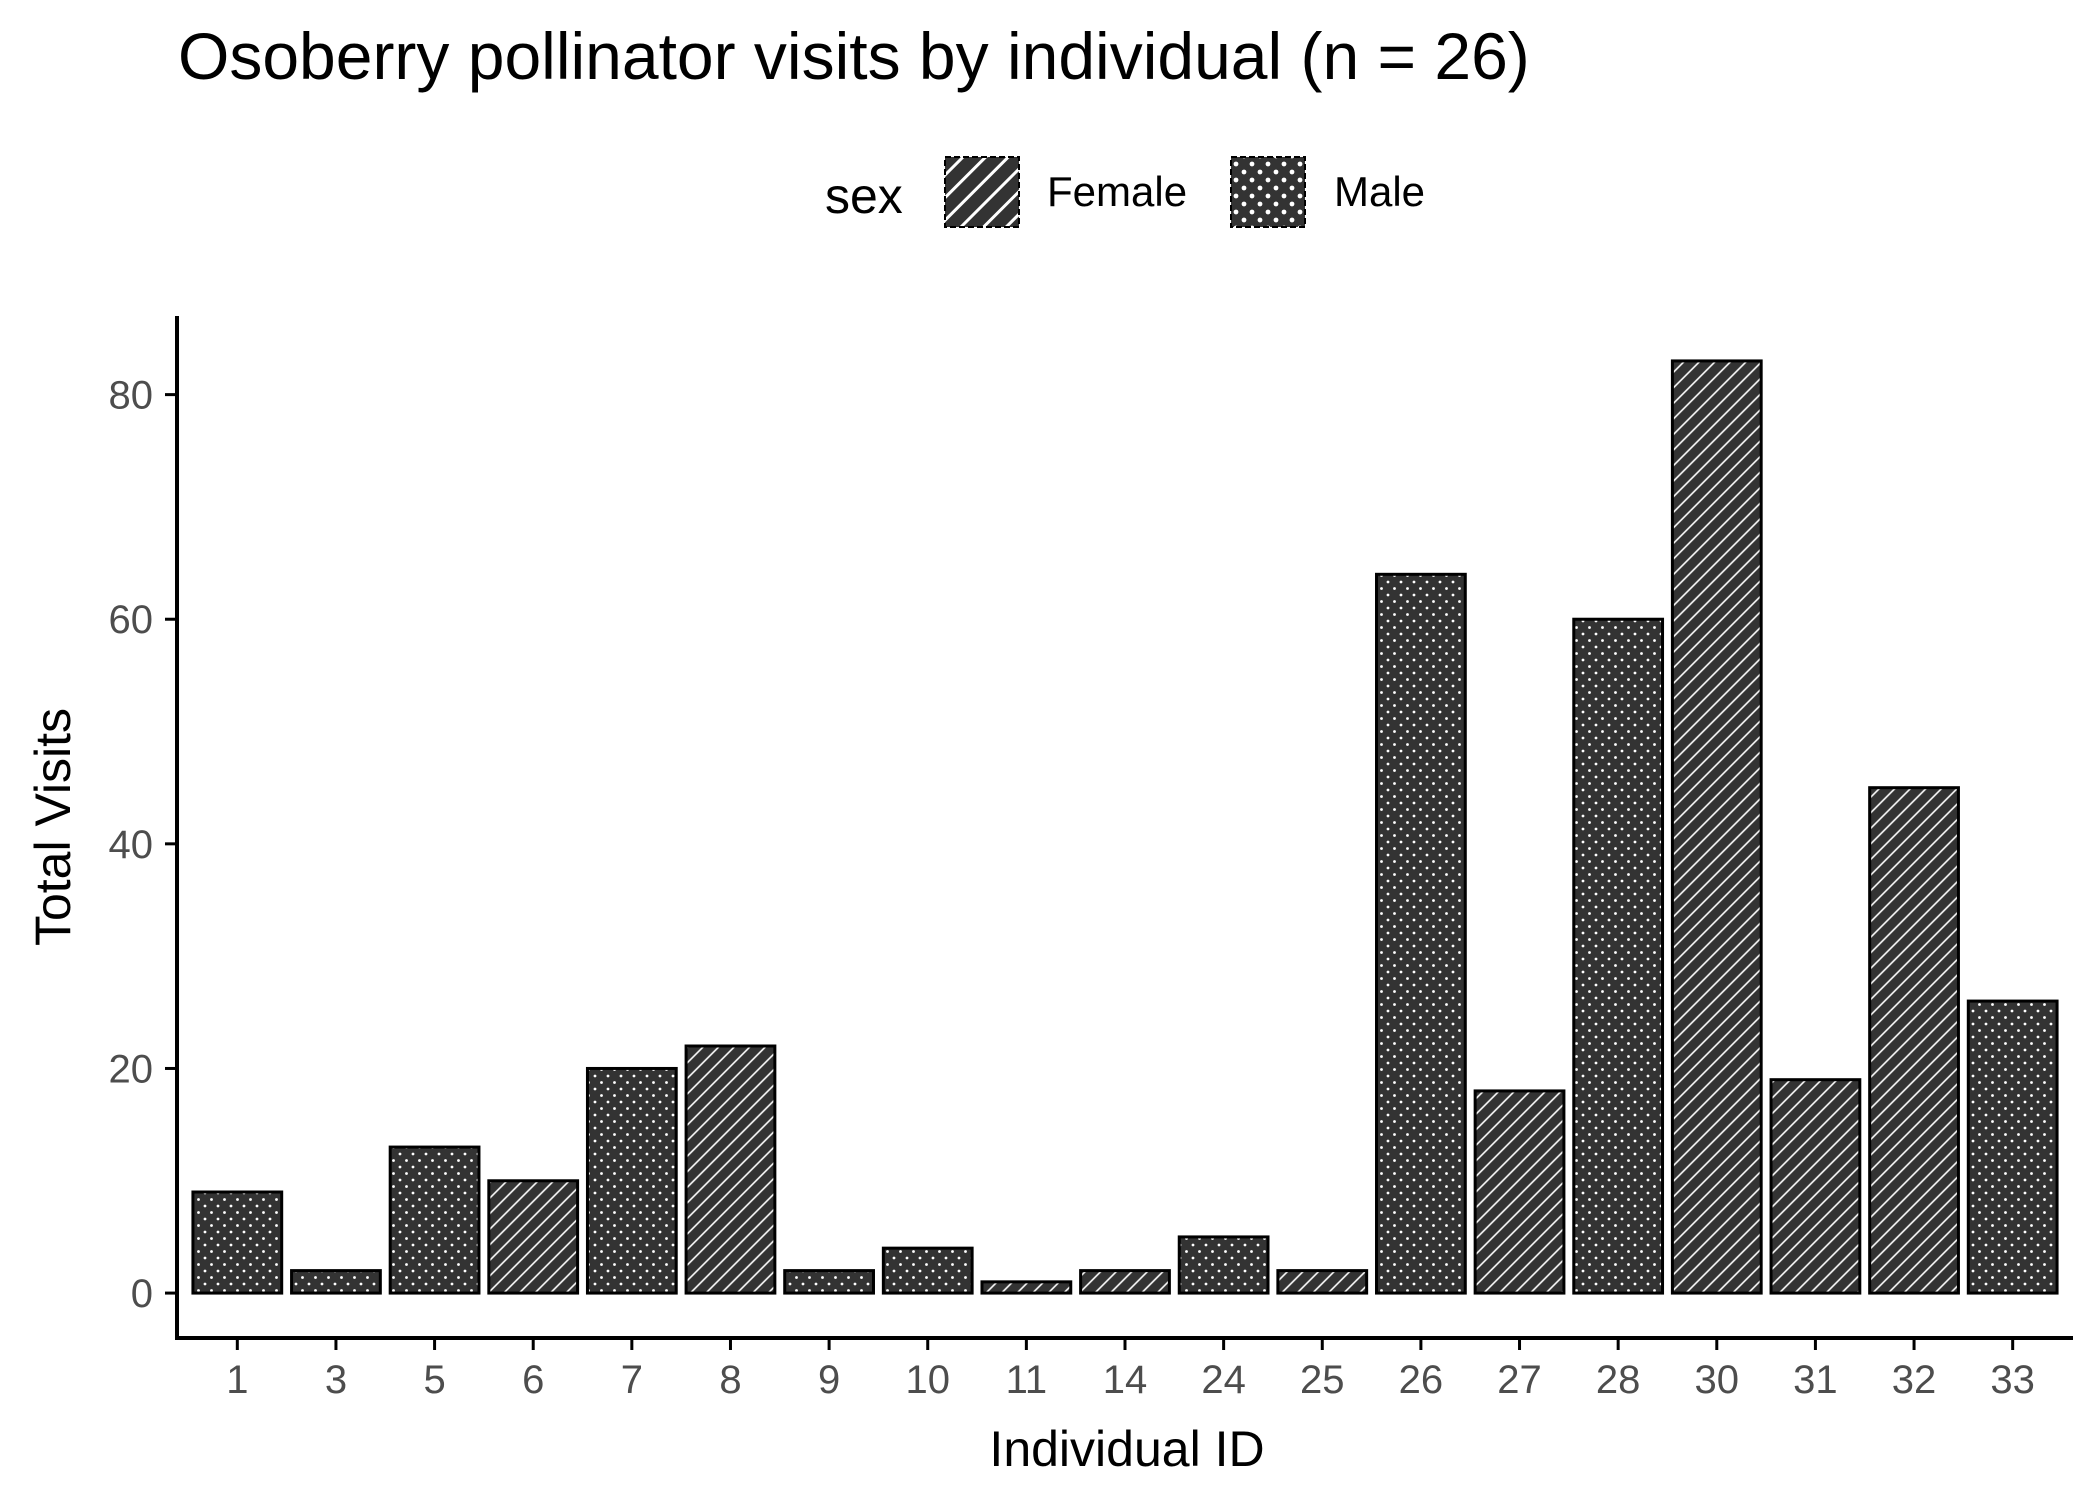  Describe the element at coordinates (1421, 1380) in the screenshot. I see `x-tick-label: 26` at that location.